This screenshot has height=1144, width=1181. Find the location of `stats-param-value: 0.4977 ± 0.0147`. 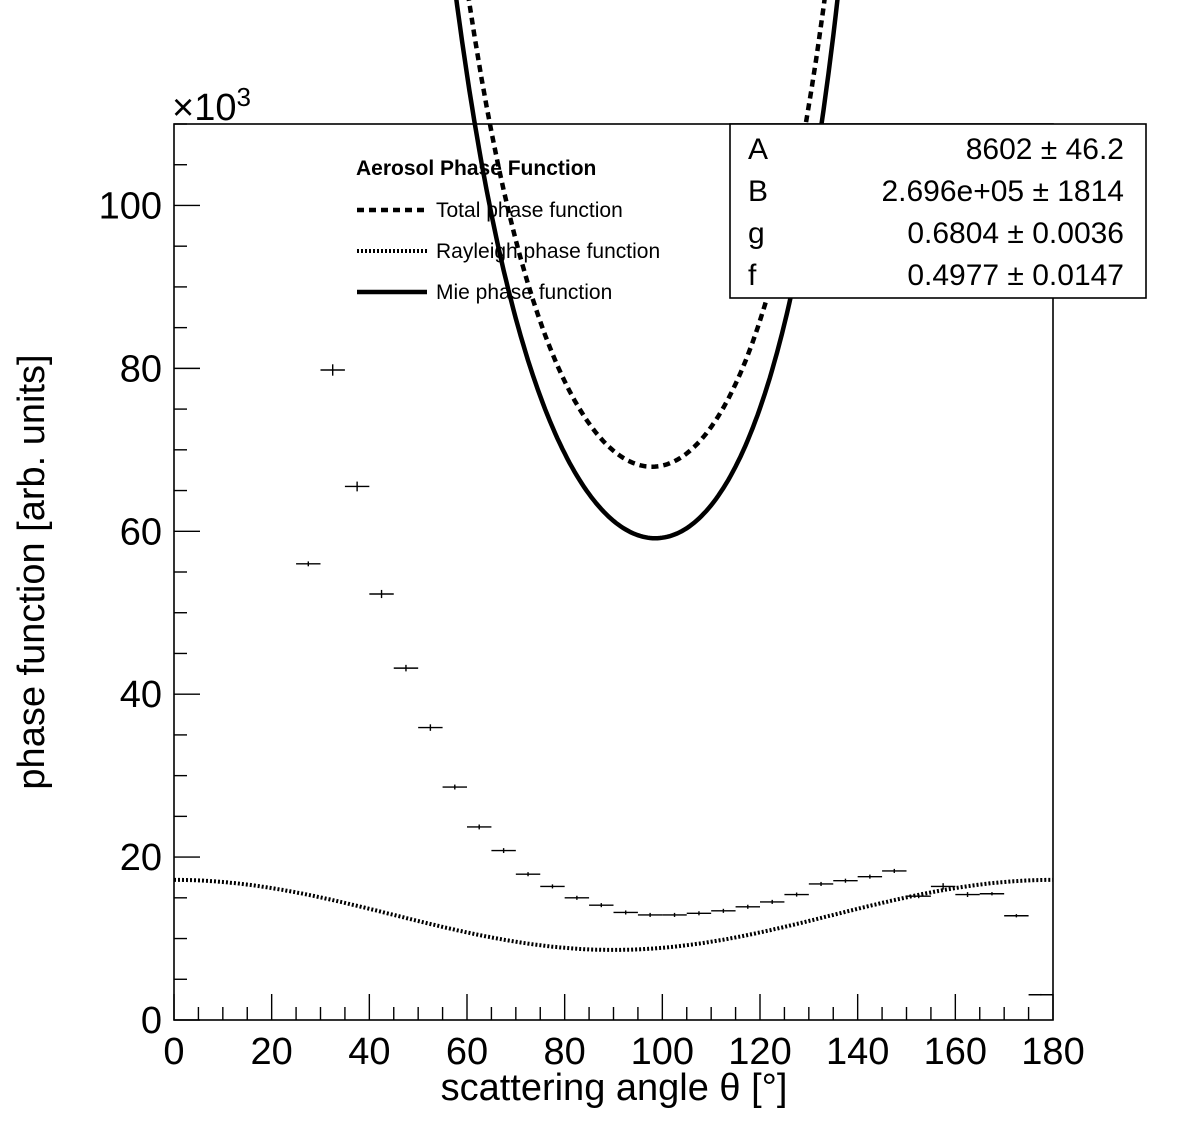

stats-param-value: 0.4977 ± 0.0147 is located at coordinates (1015, 275).